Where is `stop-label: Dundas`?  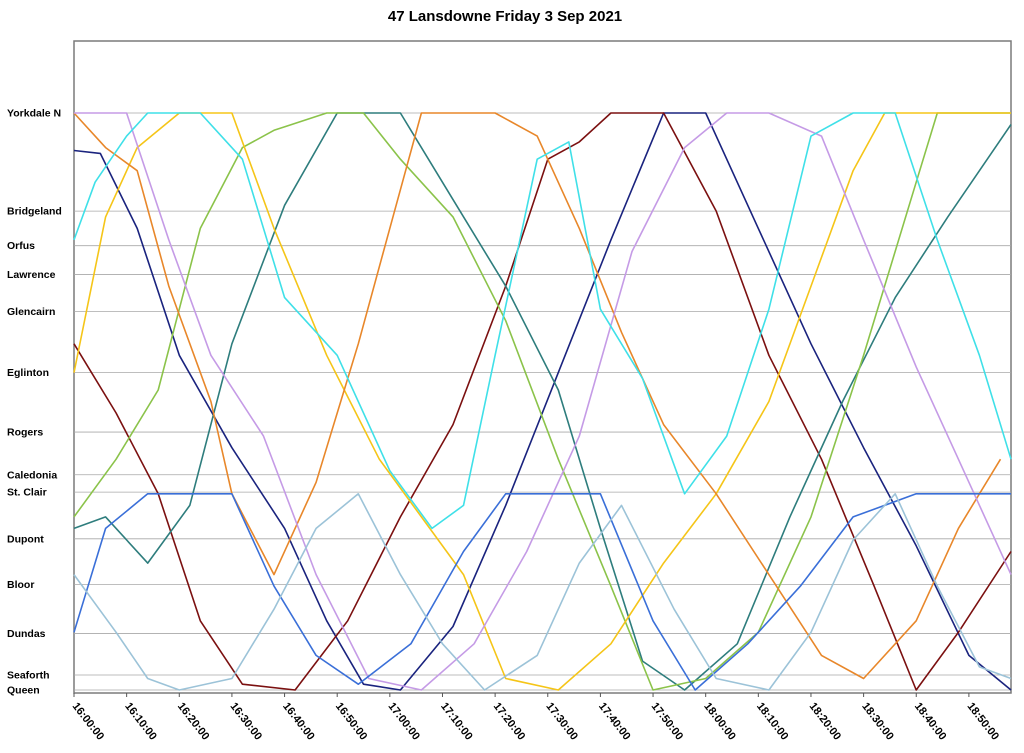 stop-label: Dundas is located at coordinates (26, 634).